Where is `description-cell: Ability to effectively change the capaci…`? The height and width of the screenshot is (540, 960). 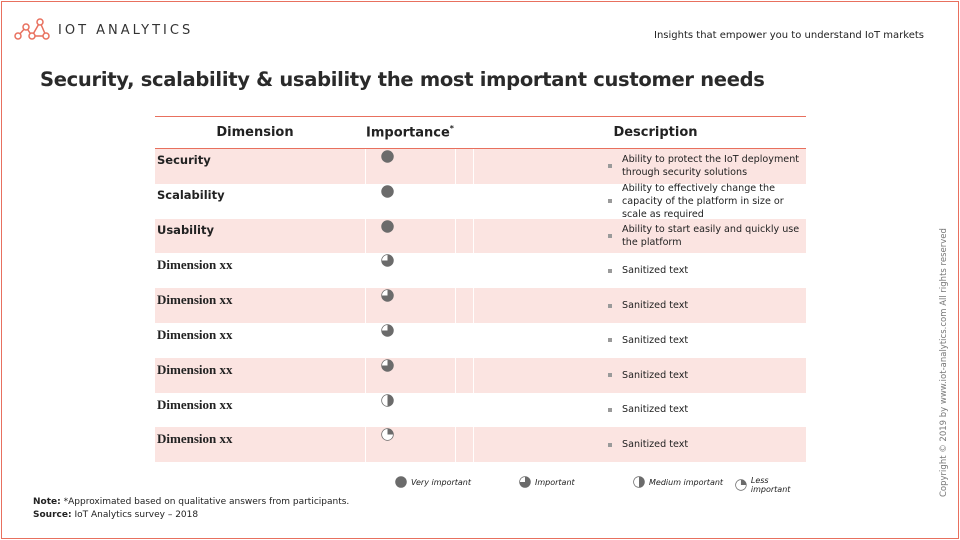
description-cell: Ability to effectively change the capaci… is located at coordinates (640, 201).